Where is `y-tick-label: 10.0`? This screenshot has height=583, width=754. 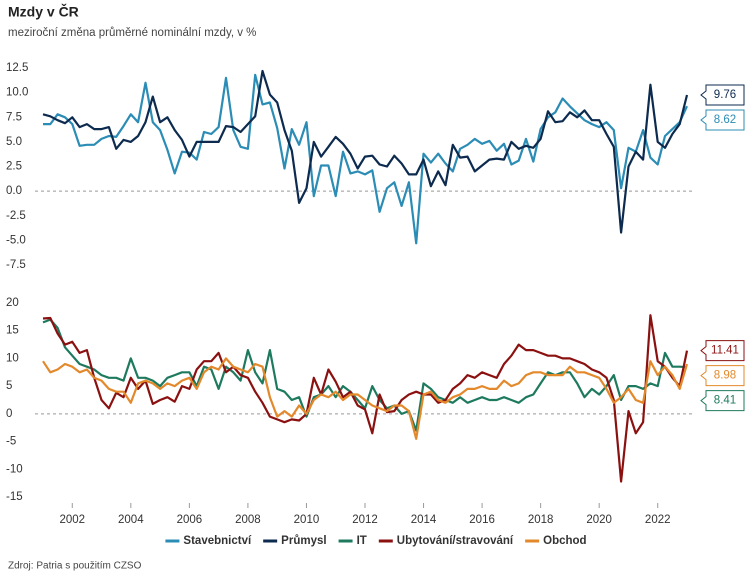
y-tick-label: 10.0 is located at coordinates (17, 93).